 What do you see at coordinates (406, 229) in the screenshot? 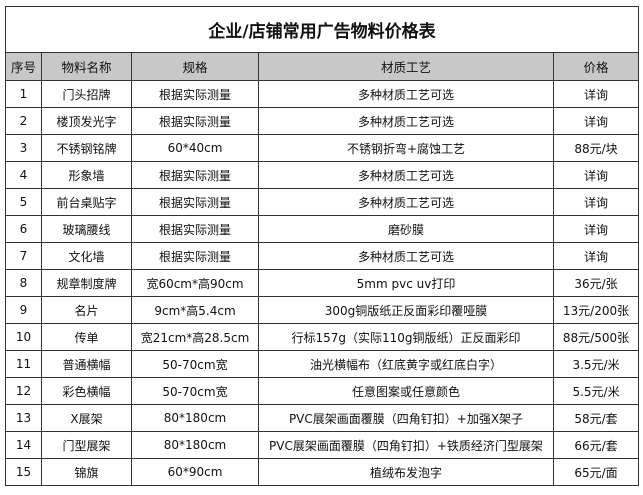
I see `cell-material: 磨砂膜` at bounding box center [406, 229].